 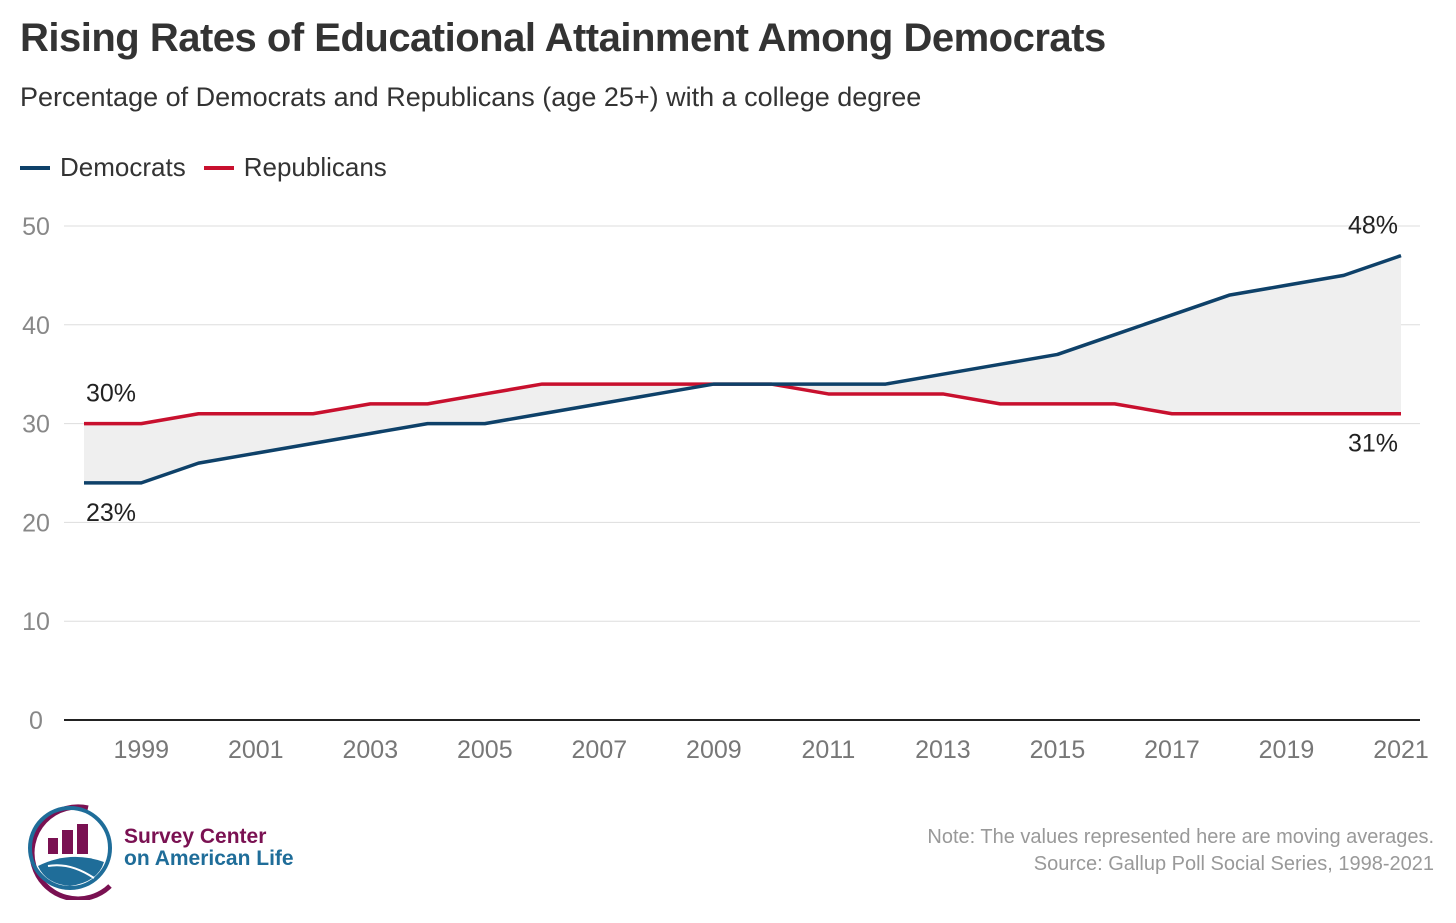 I want to click on x-tick-label: 2005, so click(x=485, y=750).